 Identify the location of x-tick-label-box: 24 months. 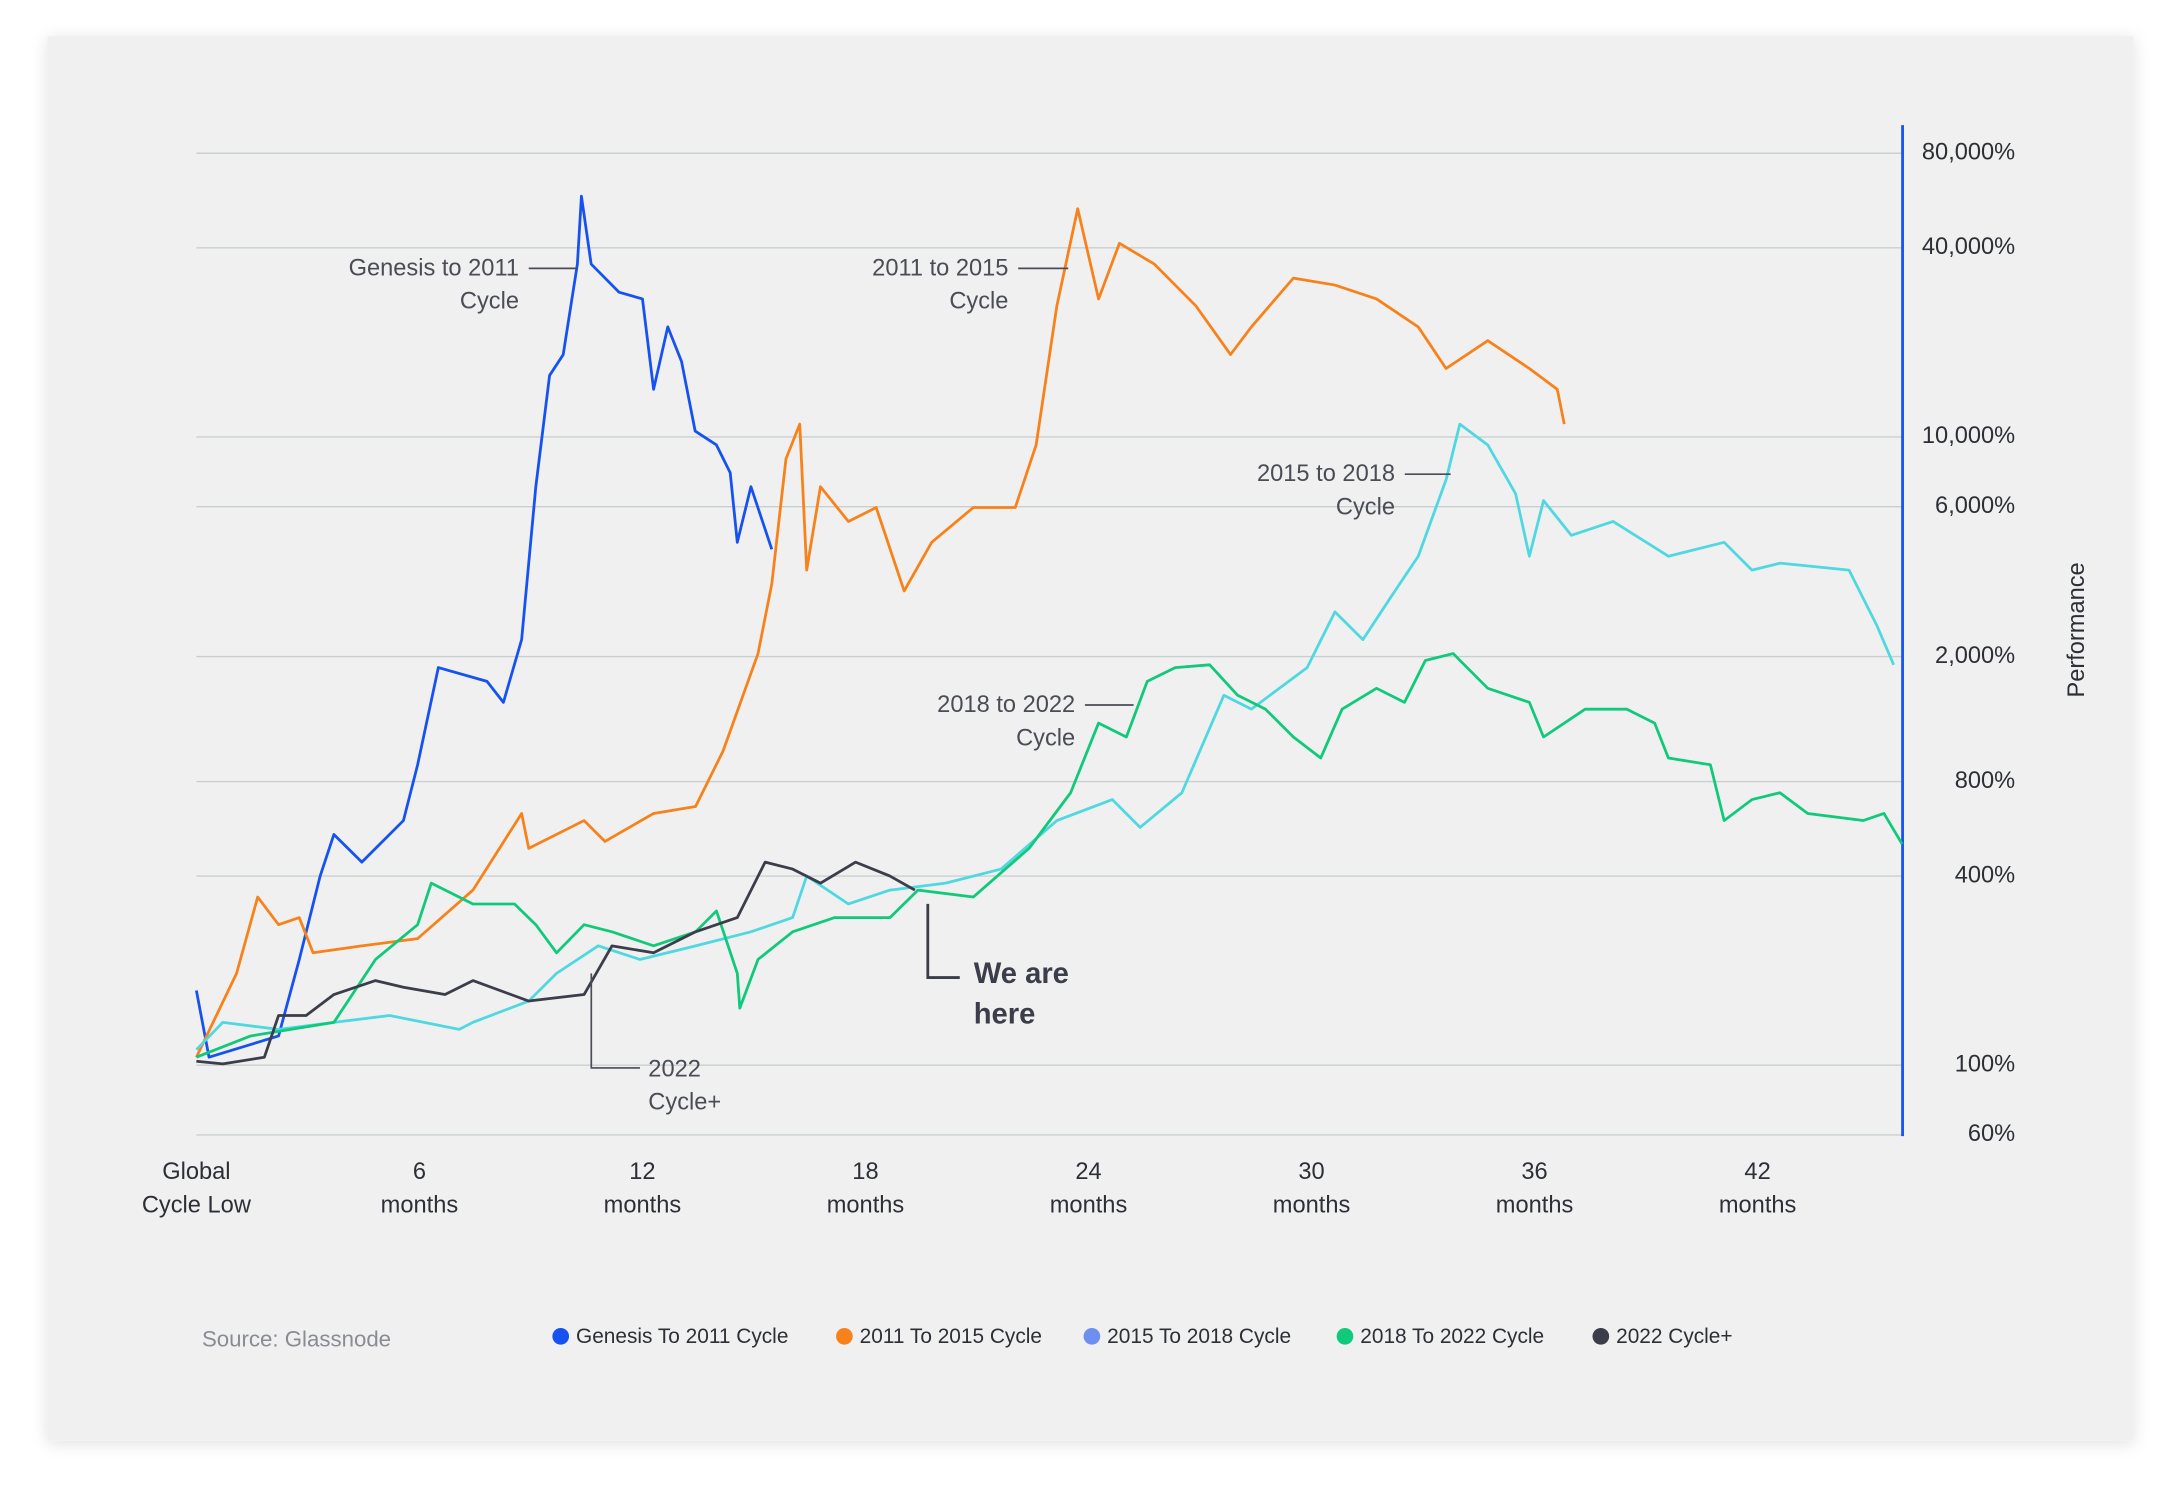
(1088, 1188).